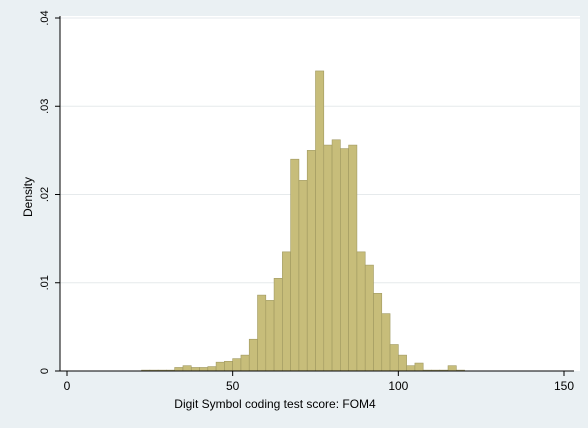  Describe the element at coordinates (275, 404) in the screenshot. I see `x-axis-label: Digit Symbol coding test score: FOM4` at that location.